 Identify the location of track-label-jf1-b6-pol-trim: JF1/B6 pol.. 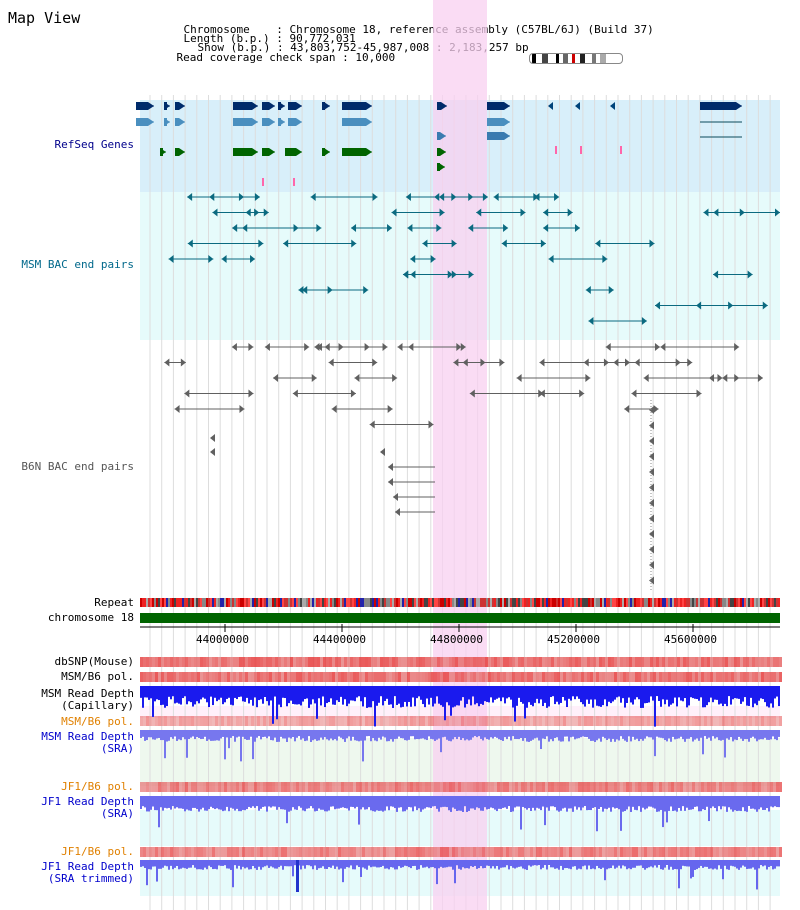
(97, 851).